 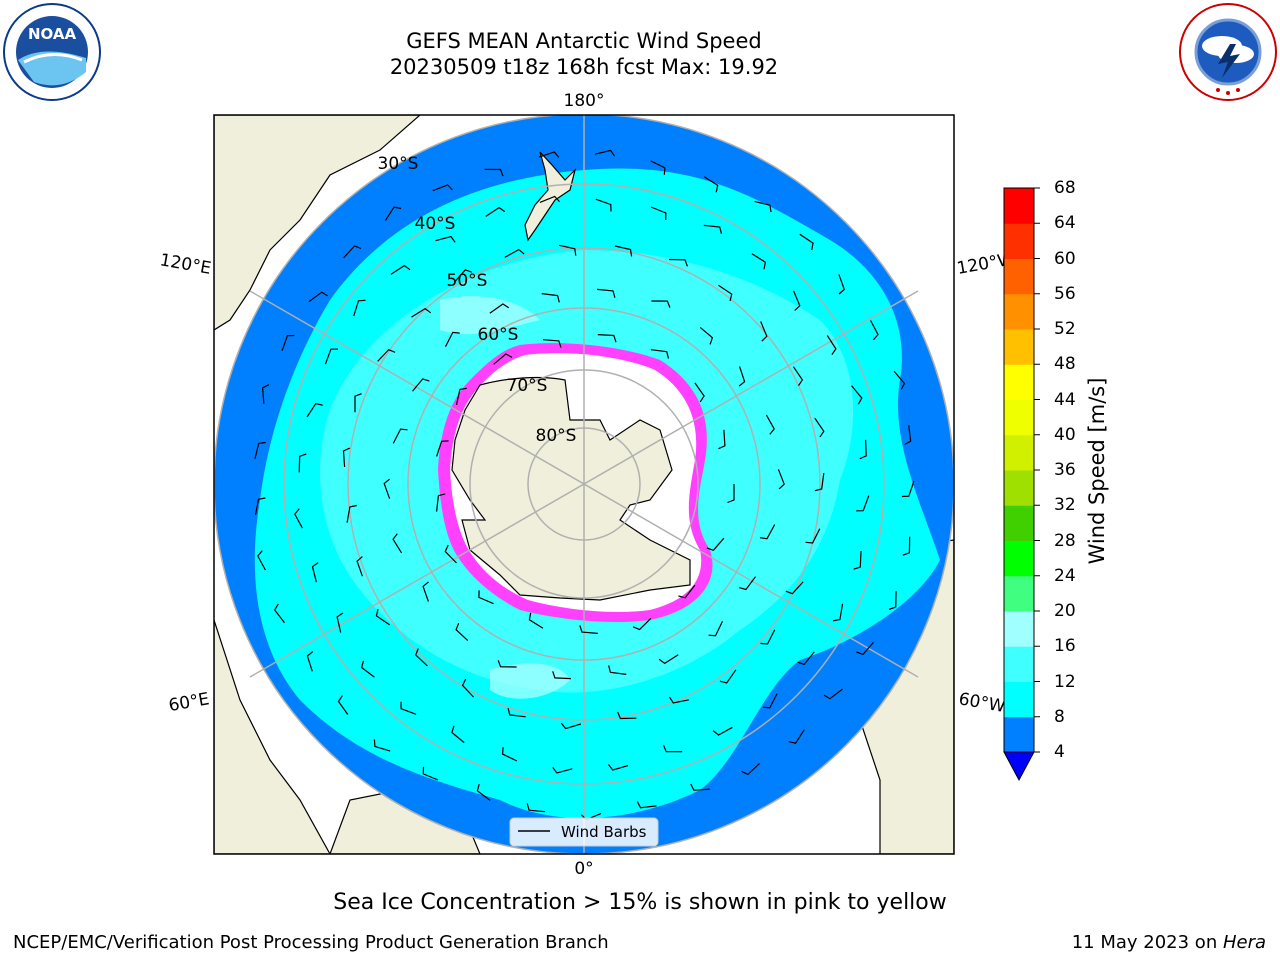 I want to click on chart-title: GEFS MEAN Antarctic Wind Speed, so click(x=584, y=41).